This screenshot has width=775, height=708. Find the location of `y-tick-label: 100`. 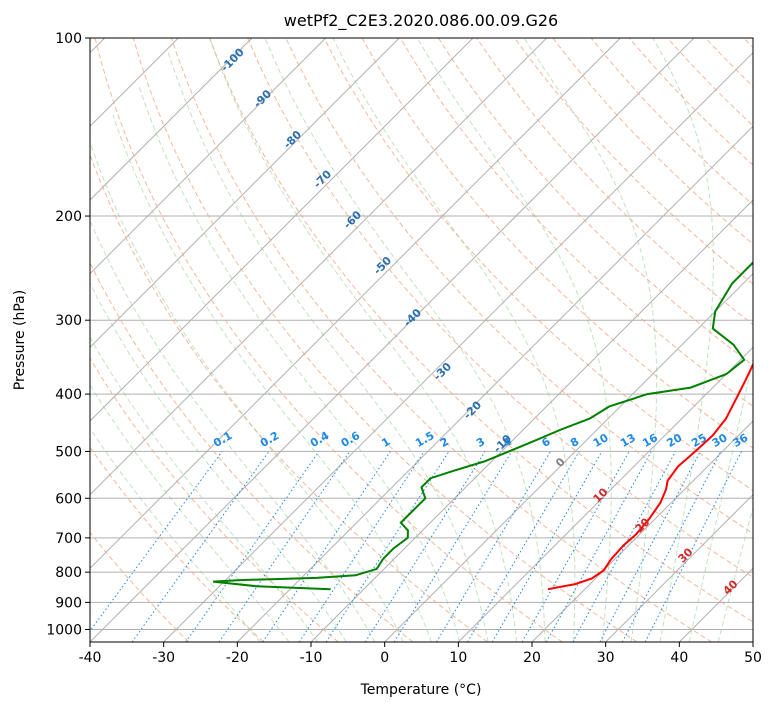

y-tick-label: 100 is located at coordinates (68, 39).